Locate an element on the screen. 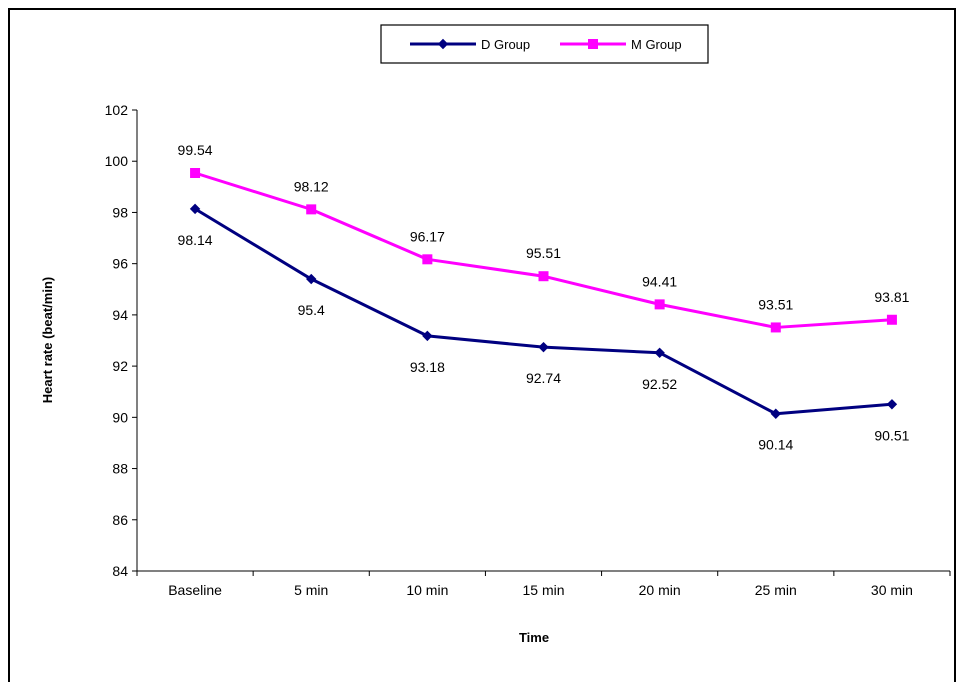 The height and width of the screenshot is (686, 958). legend: D Group M Group is located at coordinates (544, 44).